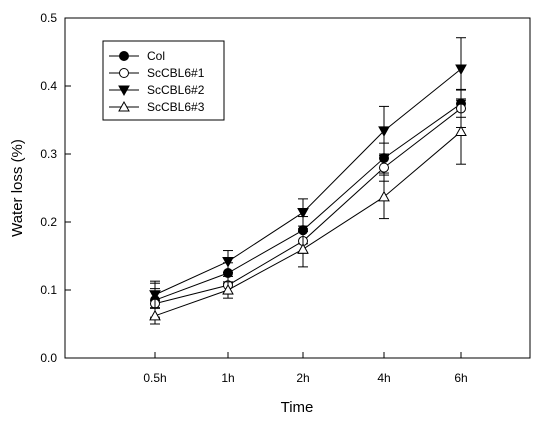  I want to click on y-axis-title: Water loss (%), so click(17, 188).